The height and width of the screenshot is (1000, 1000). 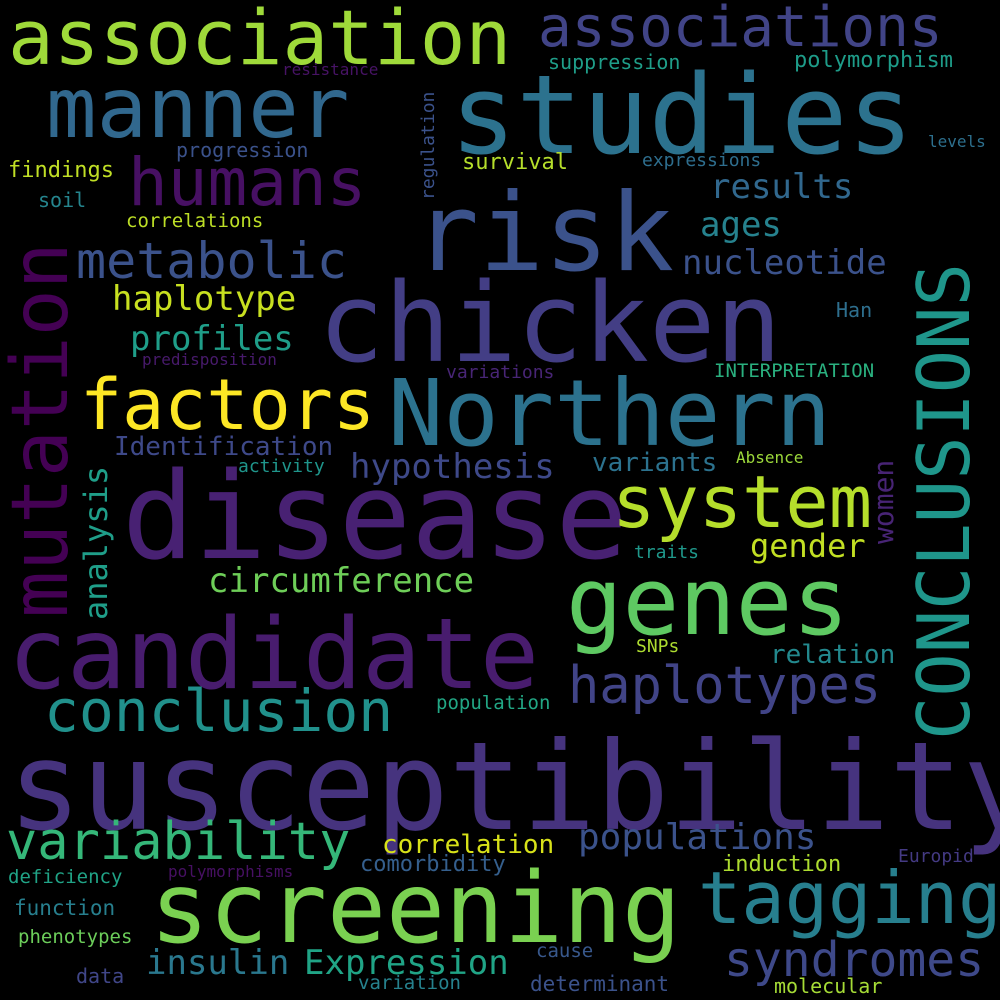 What do you see at coordinates (770, 457) in the screenshot?
I see `word-absence: Absence` at bounding box center [770, 457].